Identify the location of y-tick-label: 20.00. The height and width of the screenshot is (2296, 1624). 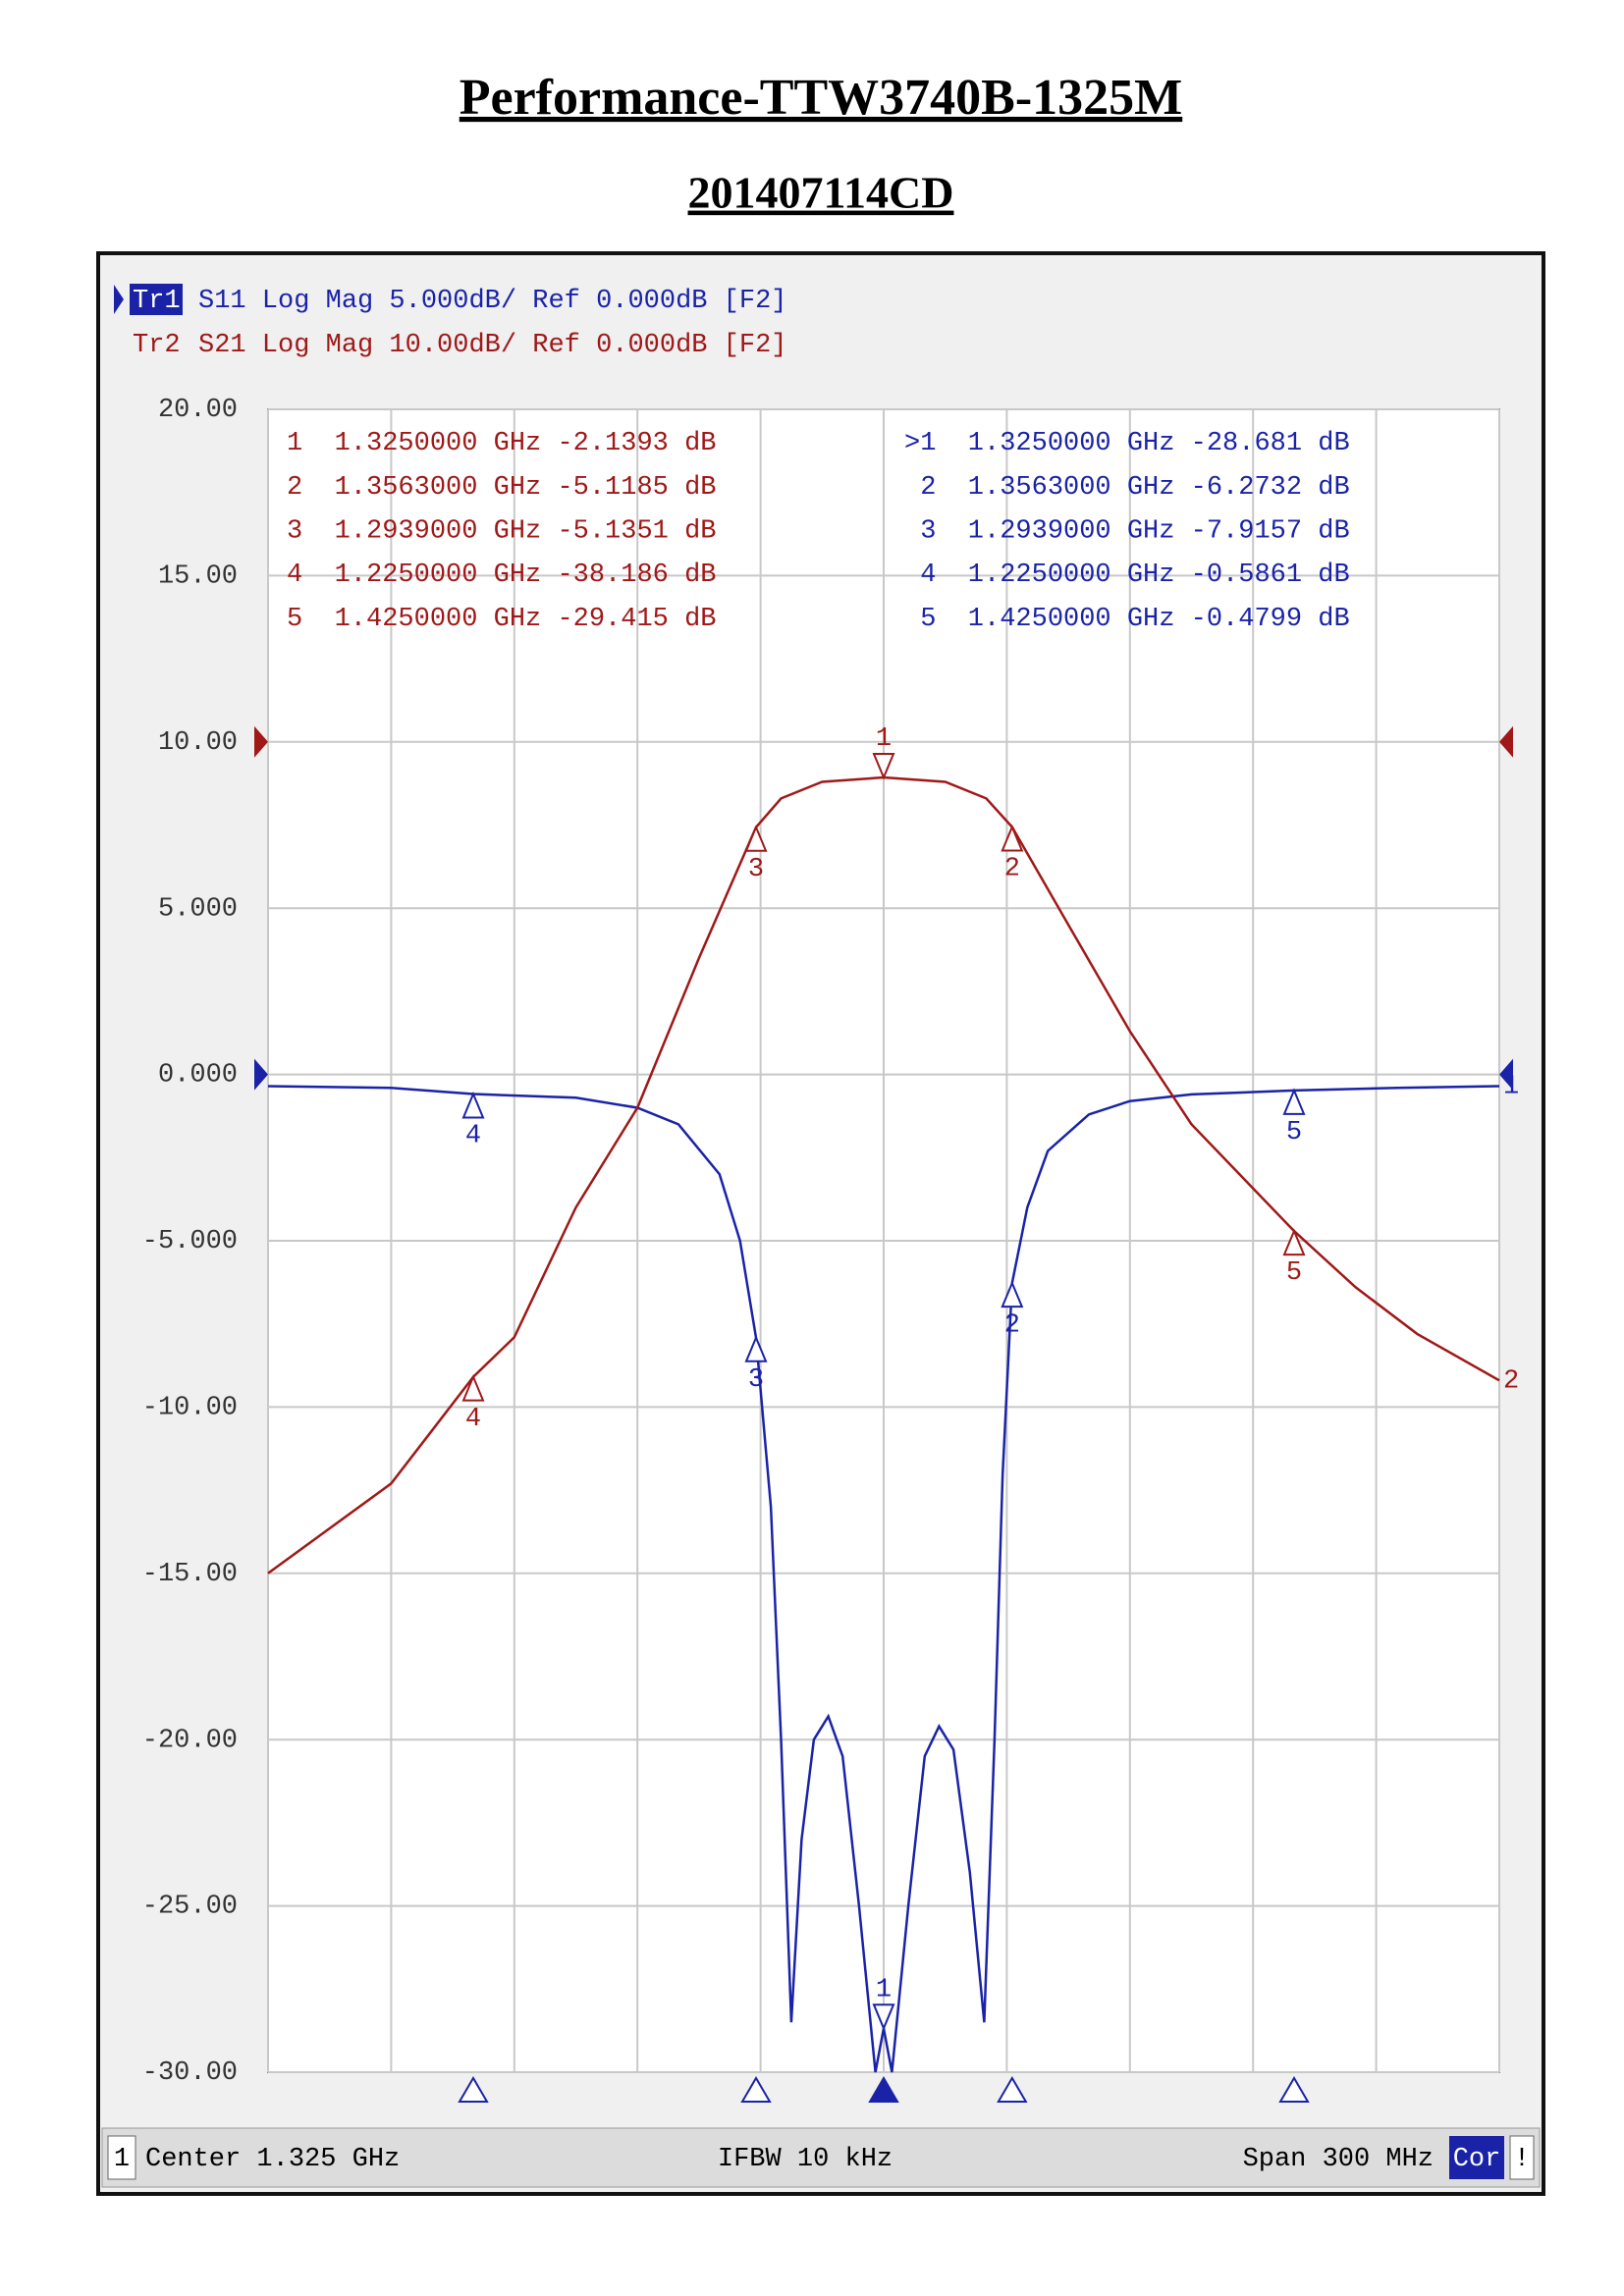
(198, 410).